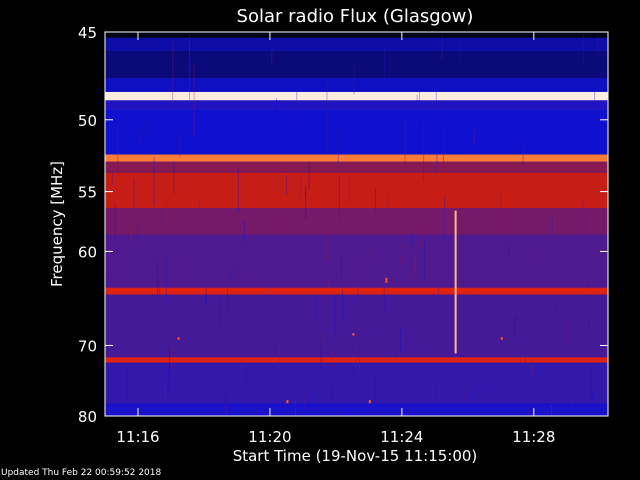 Image resolution: width=640 pixels, height=480 pixels. Describe the element at coordinates (401, 437) in the screenshot. I see `x-tick-label: 11:24` at that location.